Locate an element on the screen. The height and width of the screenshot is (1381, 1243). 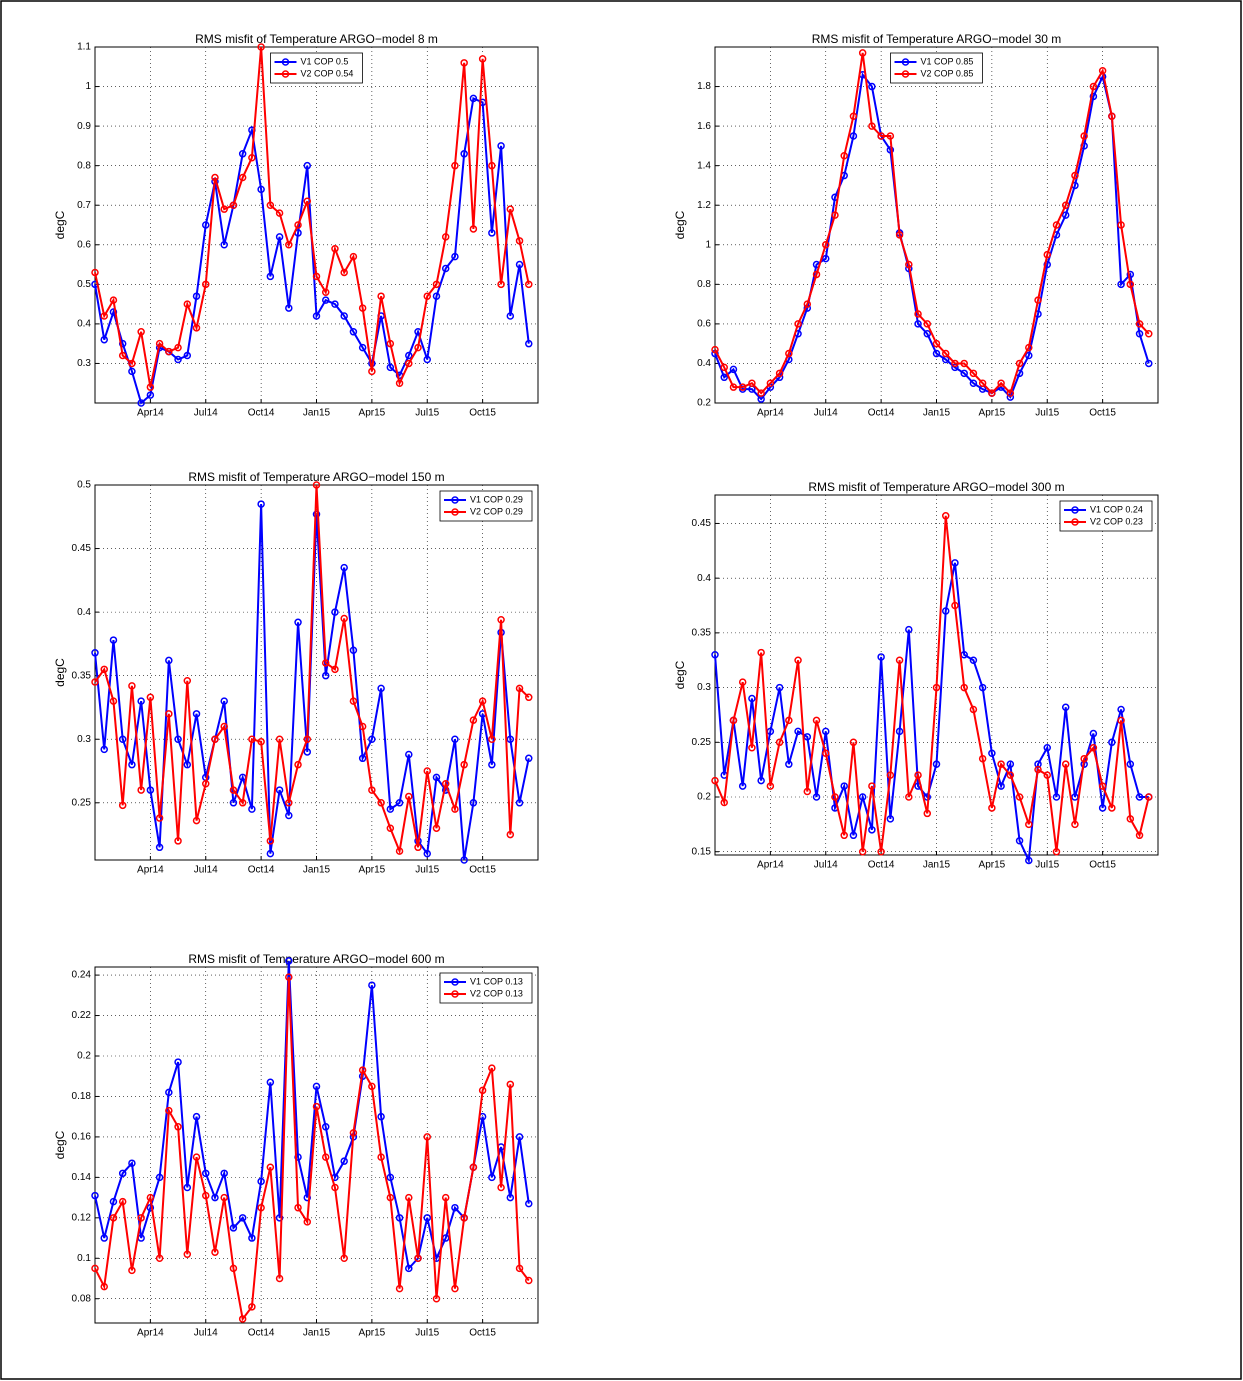
y-tick-label: 0.45 is located at coordinates (82, 548).